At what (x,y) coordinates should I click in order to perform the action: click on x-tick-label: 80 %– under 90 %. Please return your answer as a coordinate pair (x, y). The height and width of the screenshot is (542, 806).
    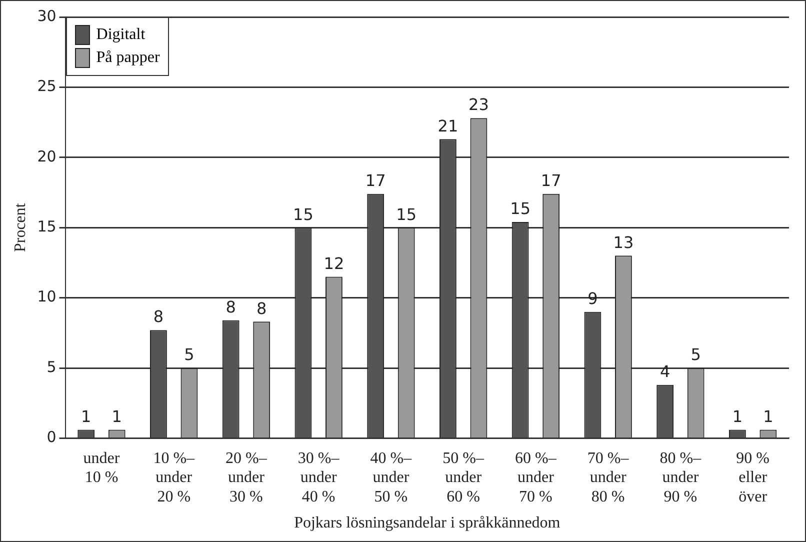
    Looking at the image, I should click on (681, 478).